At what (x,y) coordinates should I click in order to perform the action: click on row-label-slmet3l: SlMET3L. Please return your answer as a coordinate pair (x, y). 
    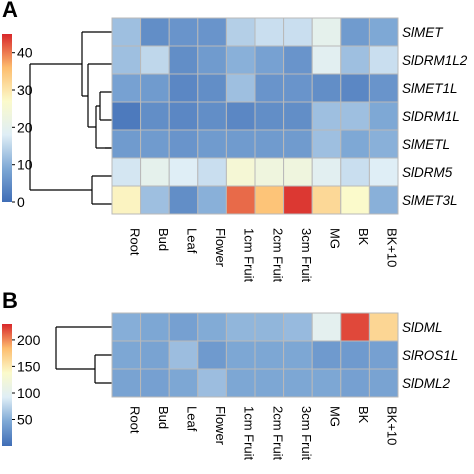
    Looking at the image, I should click on (430, 200).